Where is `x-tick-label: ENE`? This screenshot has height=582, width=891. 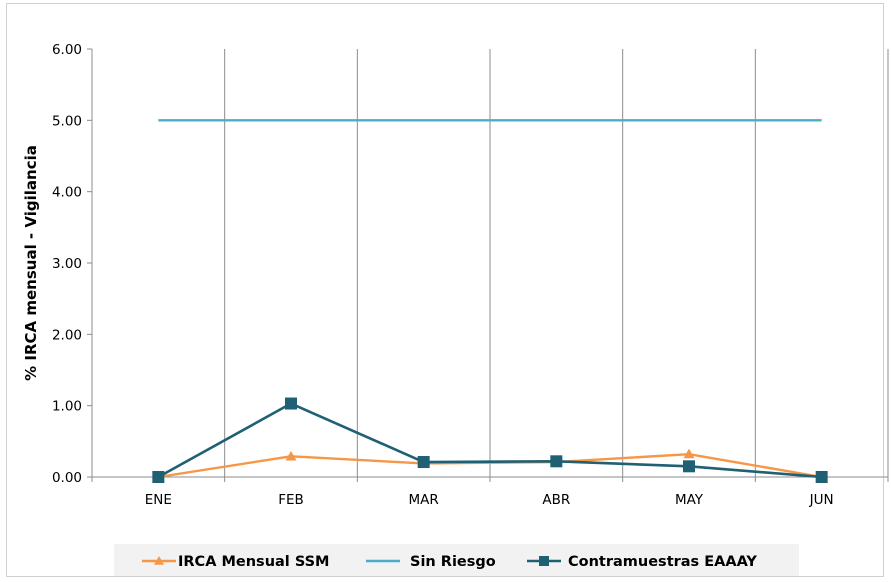 x-tick-label: ENE is located at coordinates (158, 500).